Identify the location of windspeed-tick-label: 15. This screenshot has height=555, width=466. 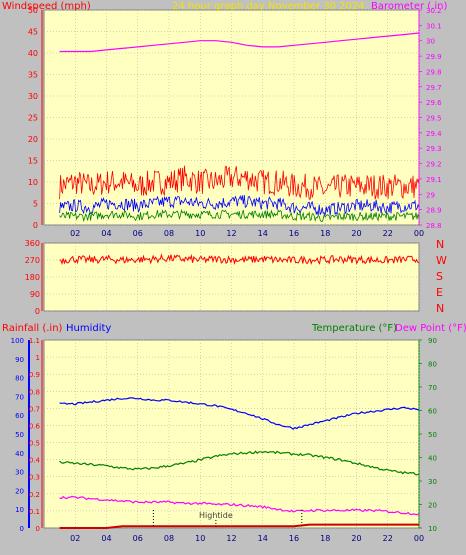
(33, 161).